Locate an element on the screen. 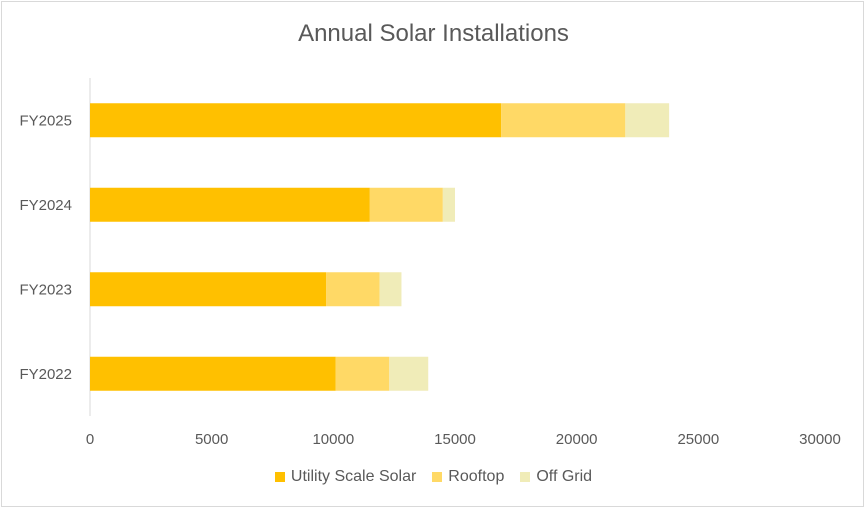 The height and width of the screenshot is (510, 867). x-tick-label: 20000 is located at coordinates (577, 439).